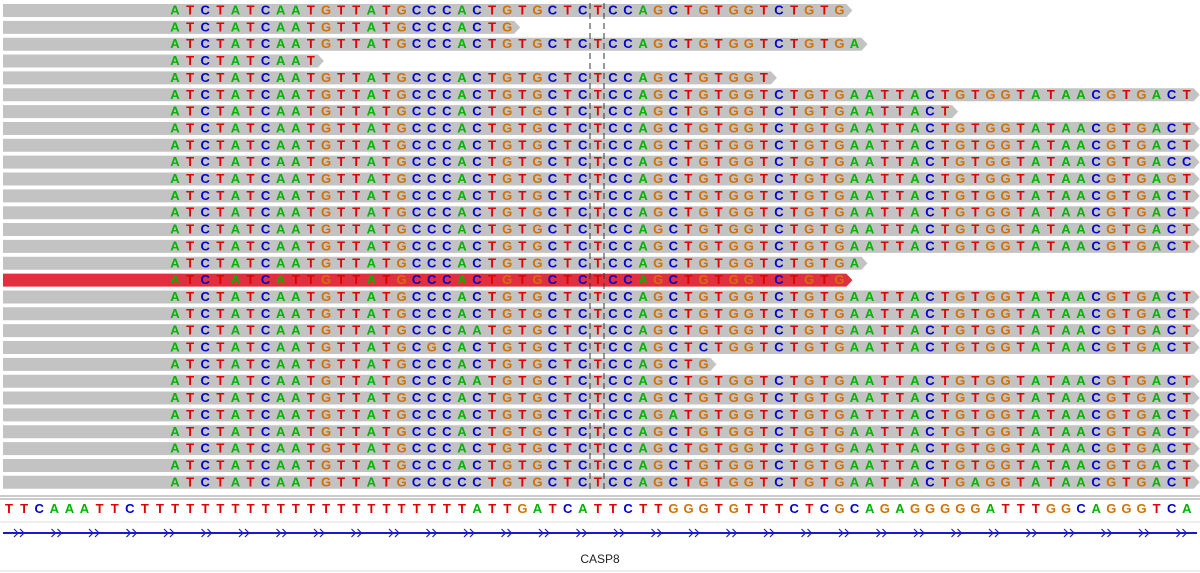 The height and width of the screenshot is (573, 1200). I want to click on gene-label: CASP8, so click(600, 559).